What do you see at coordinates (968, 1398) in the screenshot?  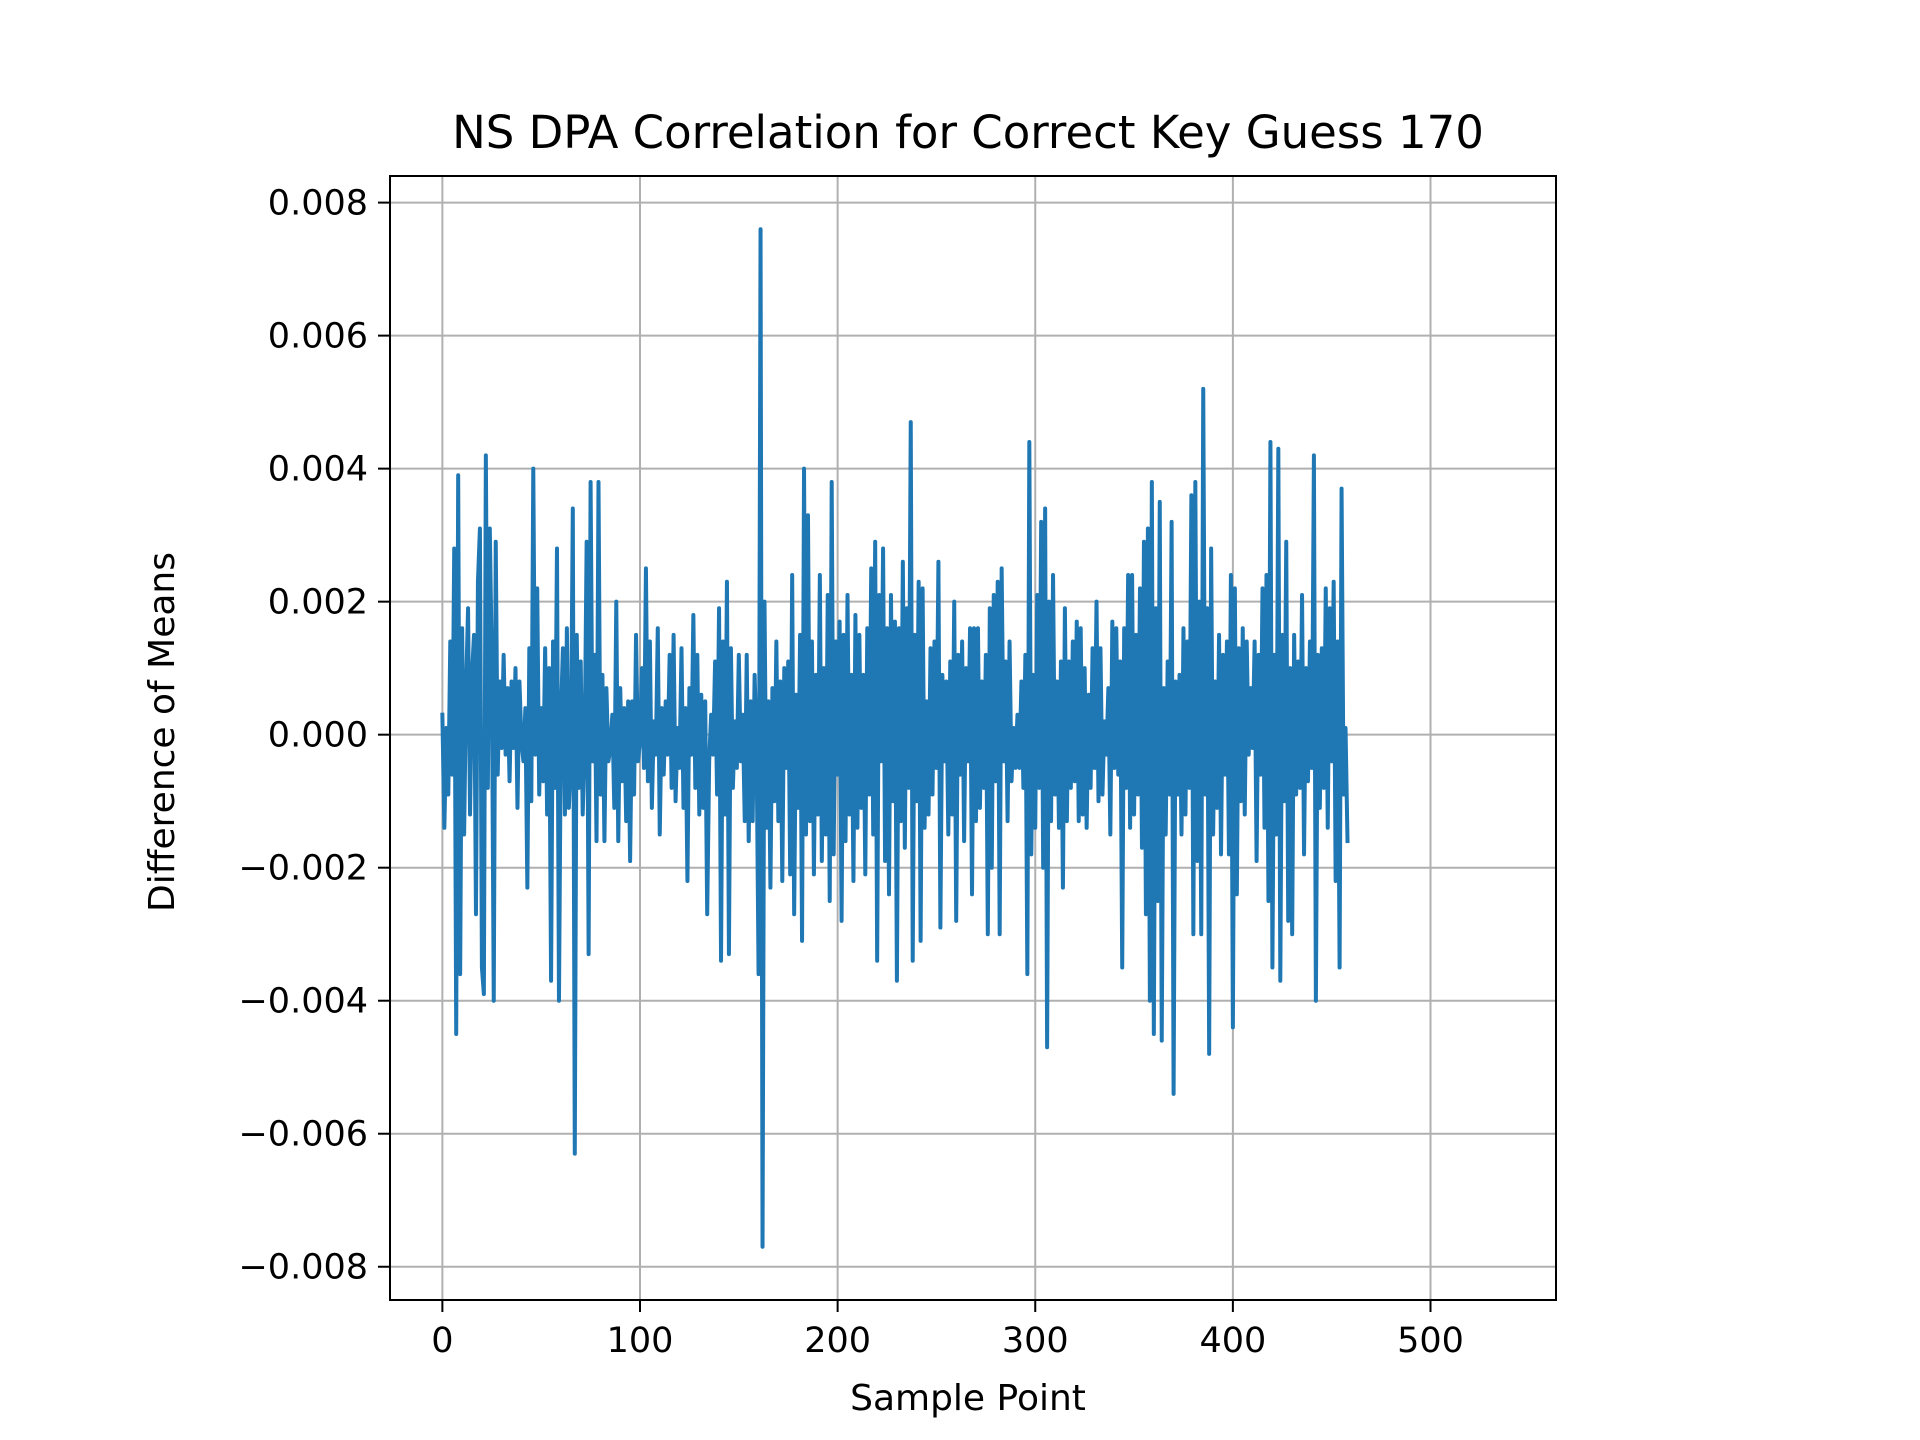 I see `x-axis-label: Sample Point` at bounding box center [968, 1398].